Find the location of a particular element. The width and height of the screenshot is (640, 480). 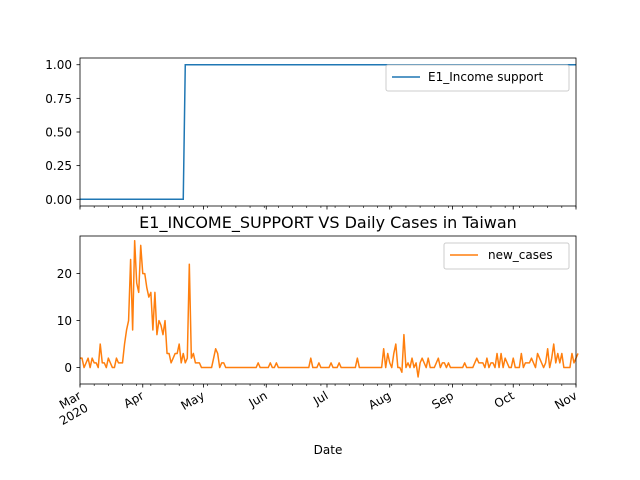

bottom-y-axis: 0 10 20 is located at coordinates (68, 321).